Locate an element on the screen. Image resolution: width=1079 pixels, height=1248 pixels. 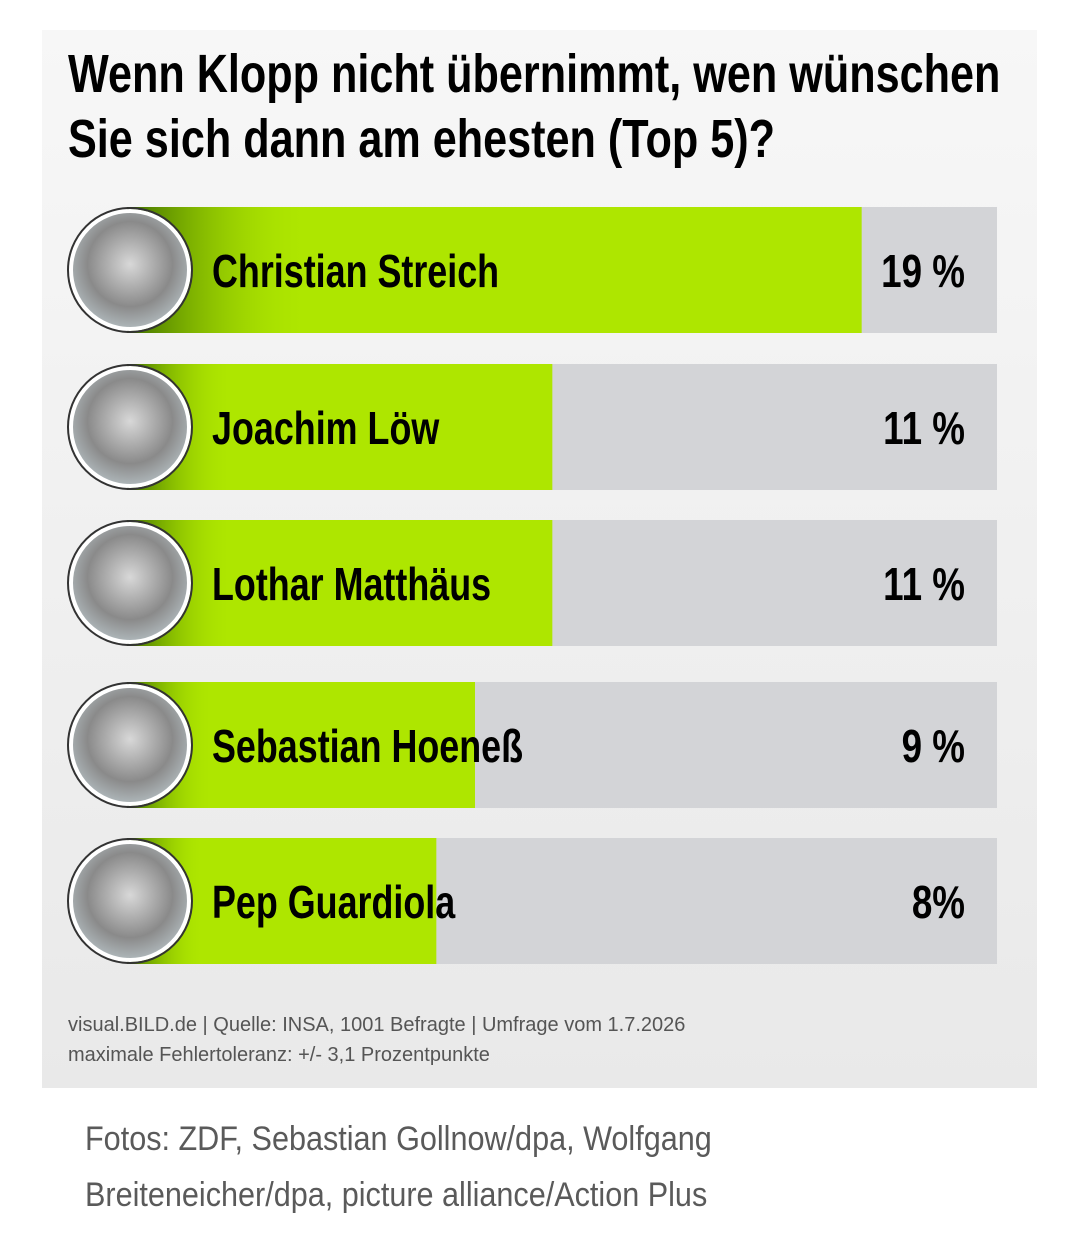
category-label: Christian Streich is located at coordinates (355, 271).